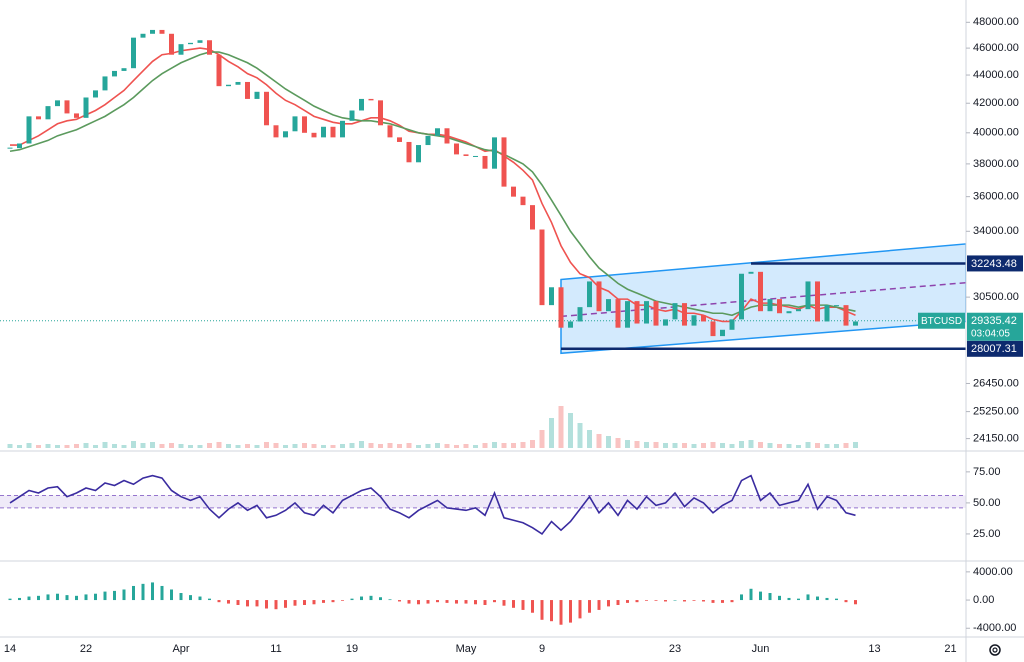 This screenshot has width=1024, height=662. What do you see at coordinates (990, 333) in the screenshot?
I see `countdown-label: 03:04:05` at bounding box center [990, 333].